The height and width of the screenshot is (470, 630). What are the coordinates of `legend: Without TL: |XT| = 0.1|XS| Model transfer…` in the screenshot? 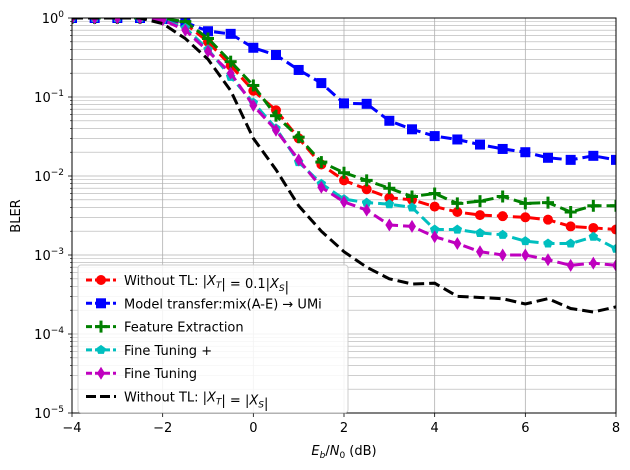 It's located at (213, 339).